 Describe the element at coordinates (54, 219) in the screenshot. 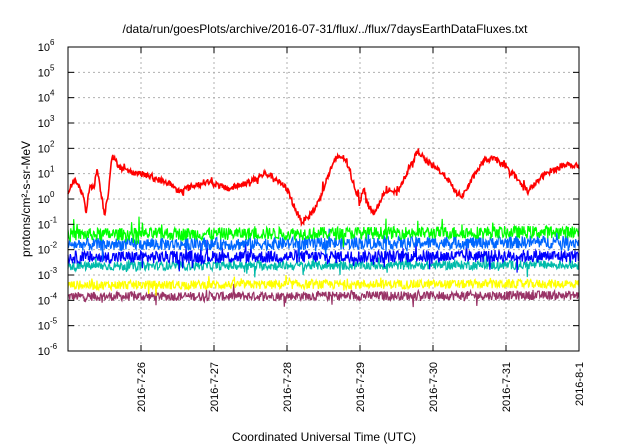

I see `y-tick-exponent: -1` at that location.